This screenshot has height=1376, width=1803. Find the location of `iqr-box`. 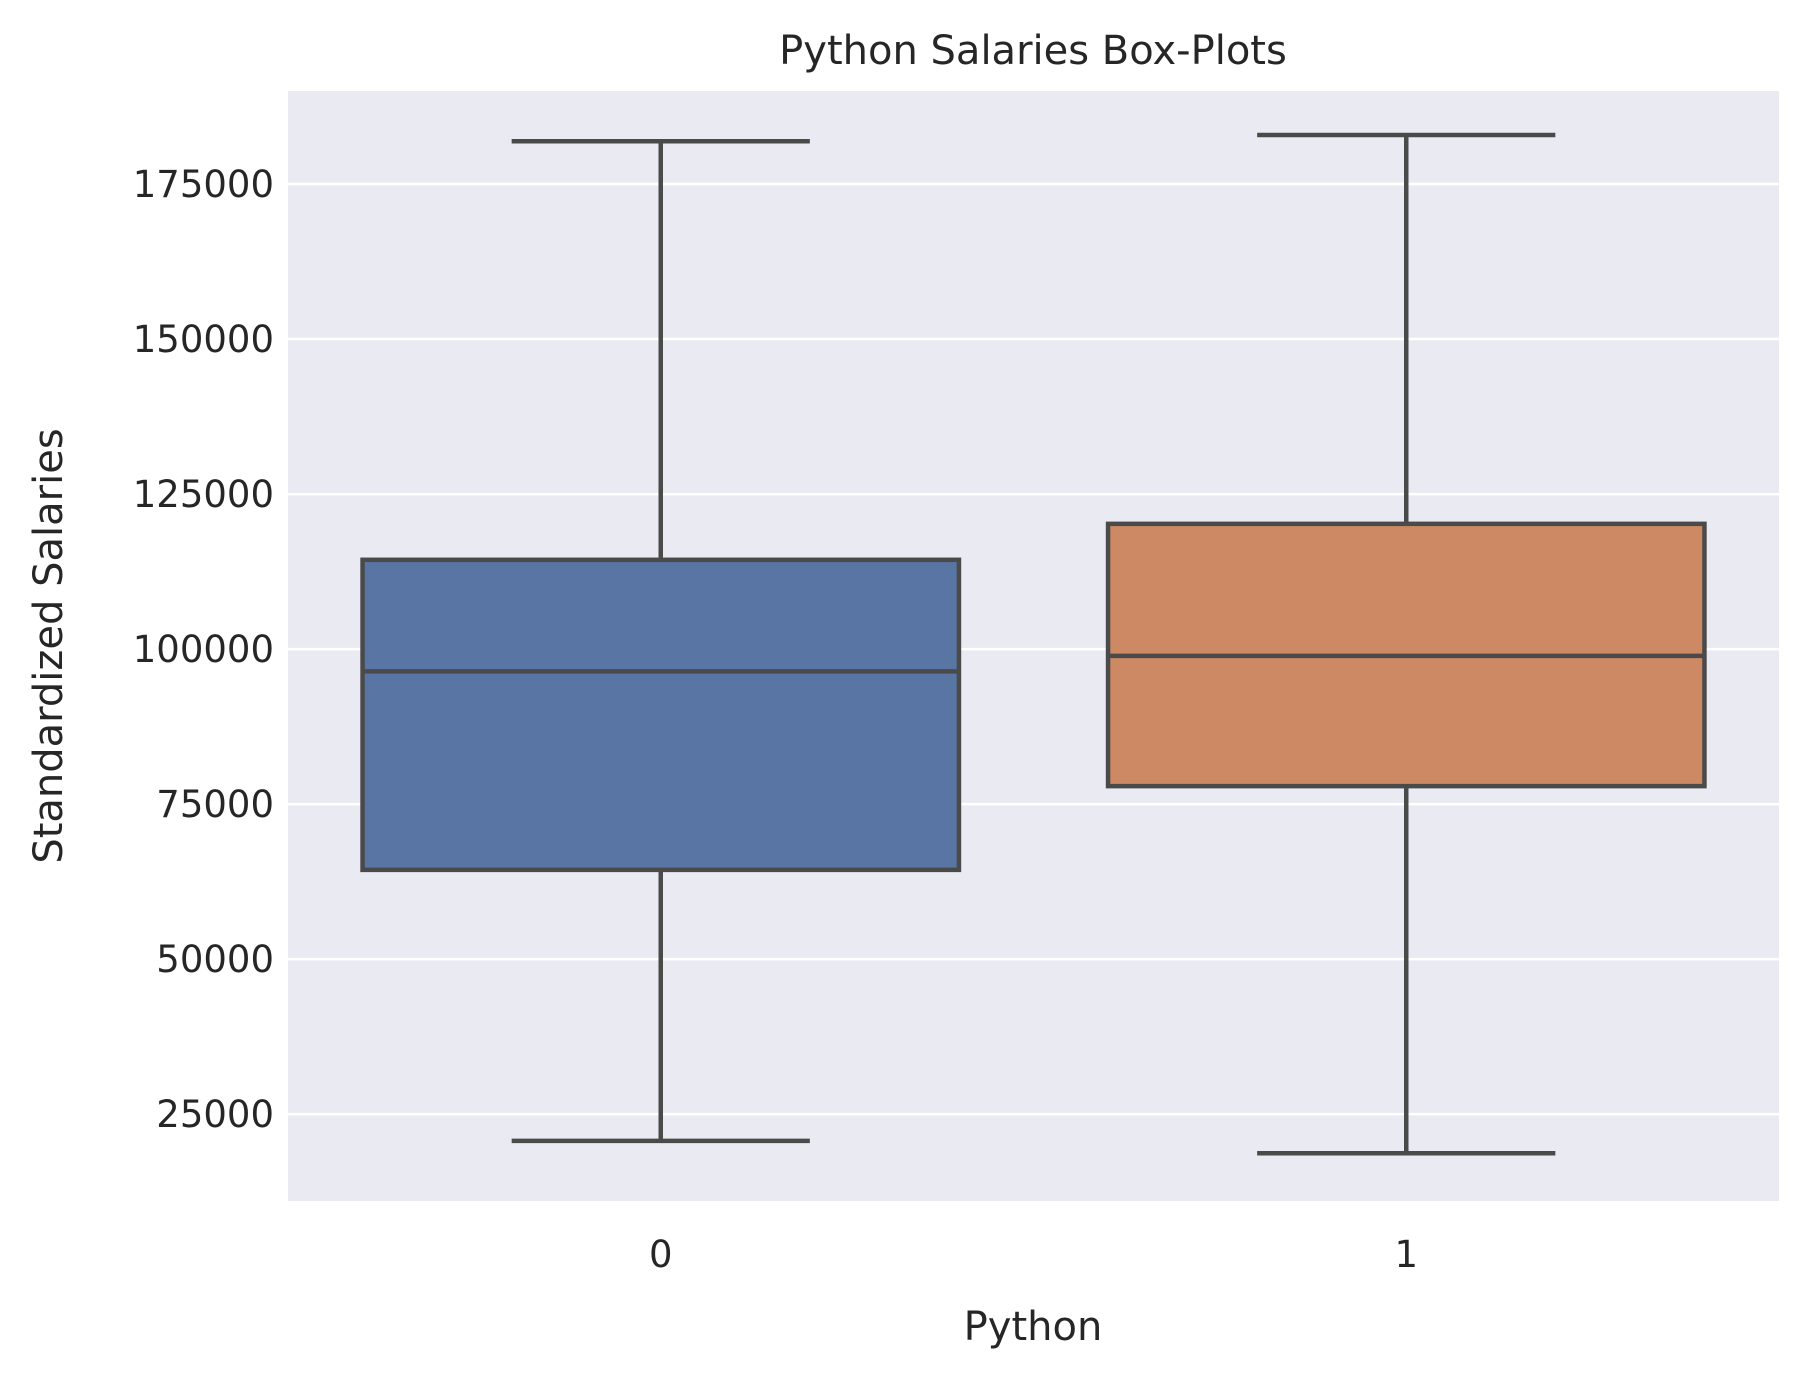

iqr-box is located at coordinates (661, 715).